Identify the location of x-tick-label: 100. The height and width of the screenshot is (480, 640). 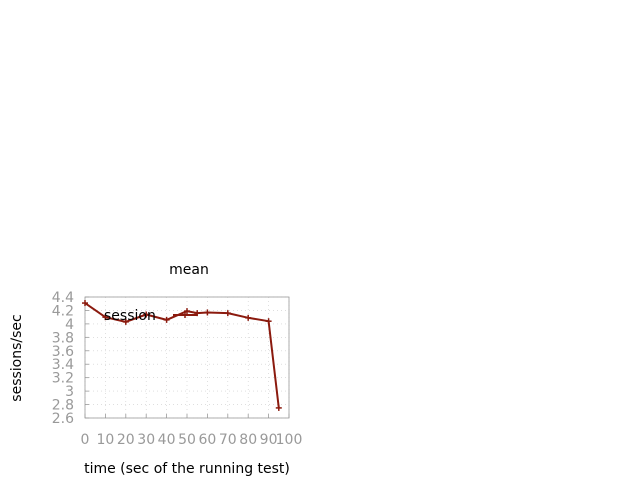
(289, 440).